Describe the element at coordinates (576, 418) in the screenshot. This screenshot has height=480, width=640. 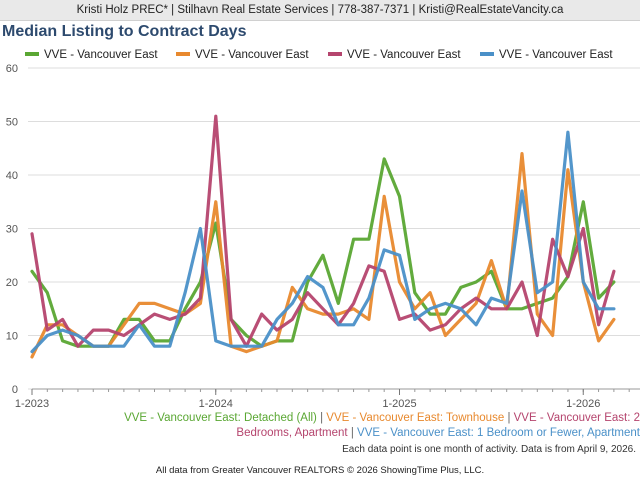
I see `legend-2bed-text-part1: VVE - Vancouver East: 2` at that location.